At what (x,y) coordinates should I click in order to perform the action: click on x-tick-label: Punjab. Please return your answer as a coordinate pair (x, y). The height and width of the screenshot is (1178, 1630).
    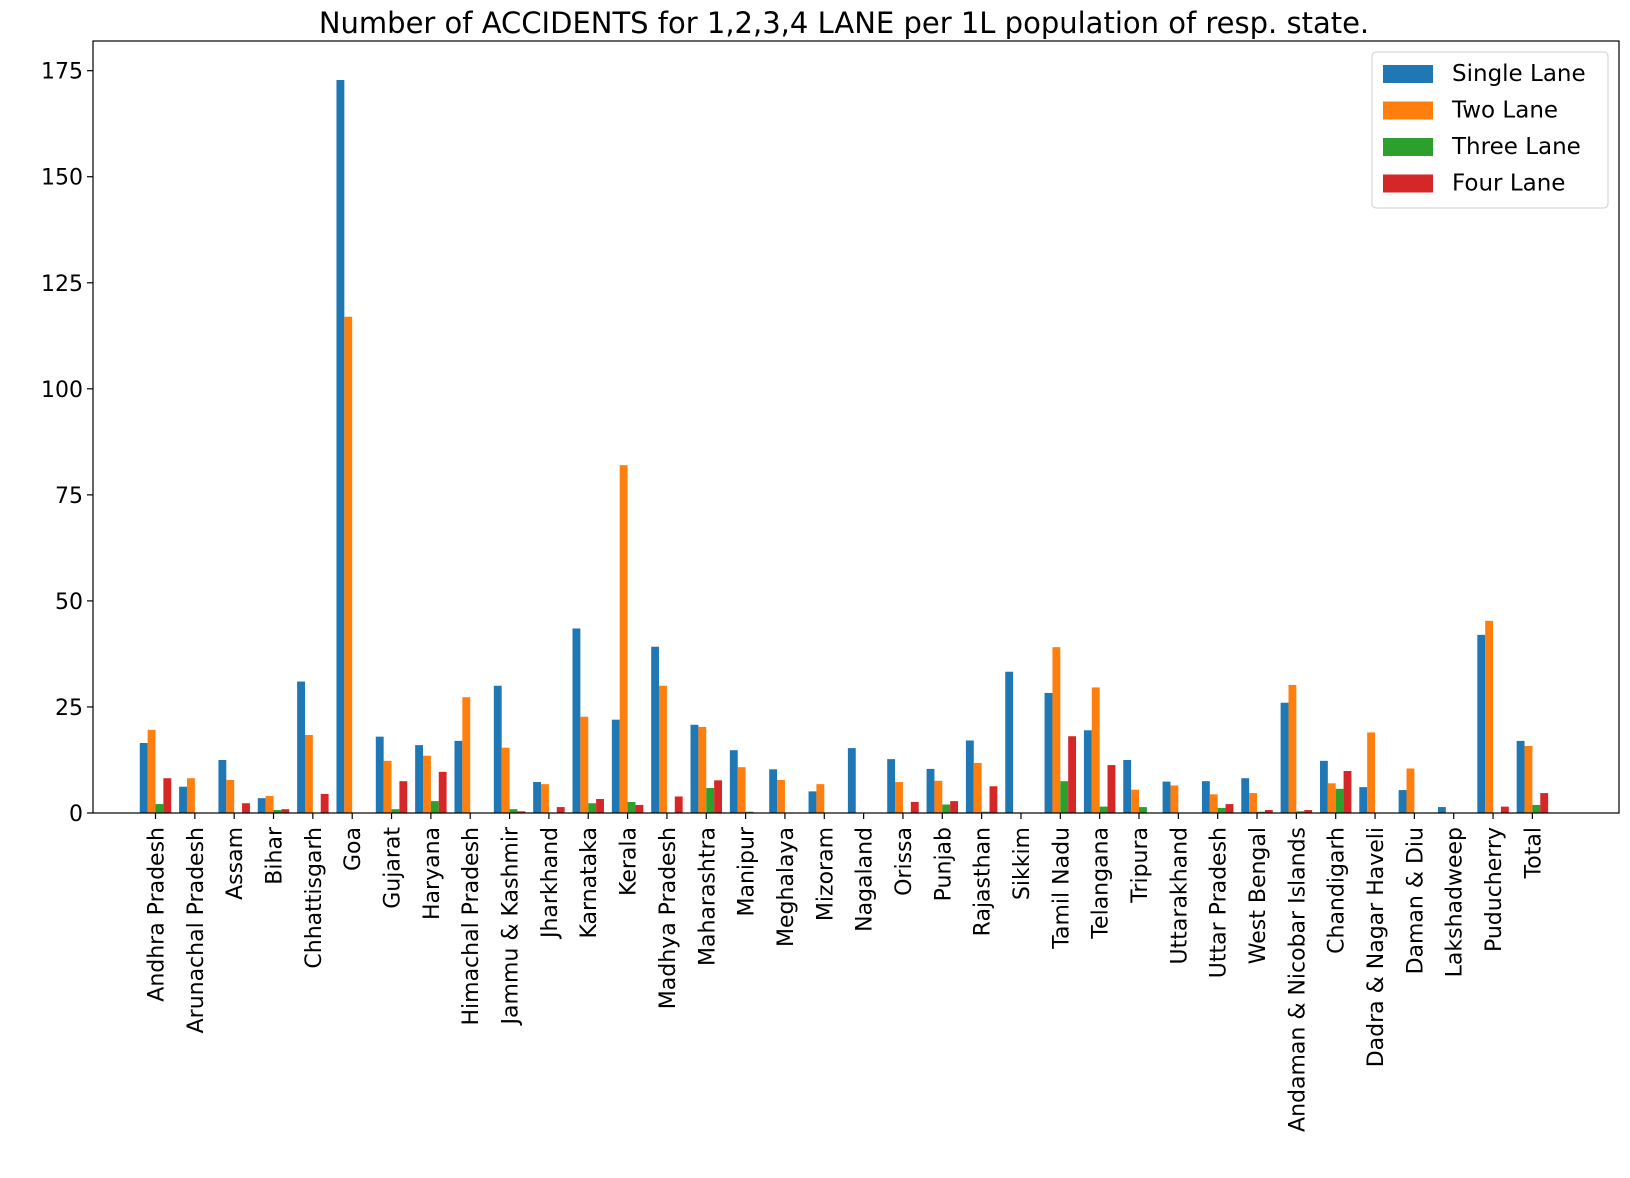
    Looking at the image, I should click on (943, 864).